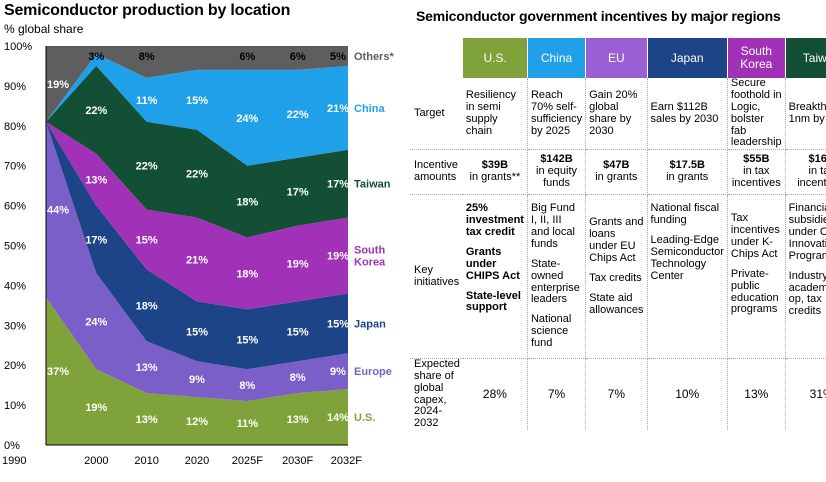 The height and width of the screenshot is (482, 826). I want to click on x-tick-label: 2025F, so click(247, 461).